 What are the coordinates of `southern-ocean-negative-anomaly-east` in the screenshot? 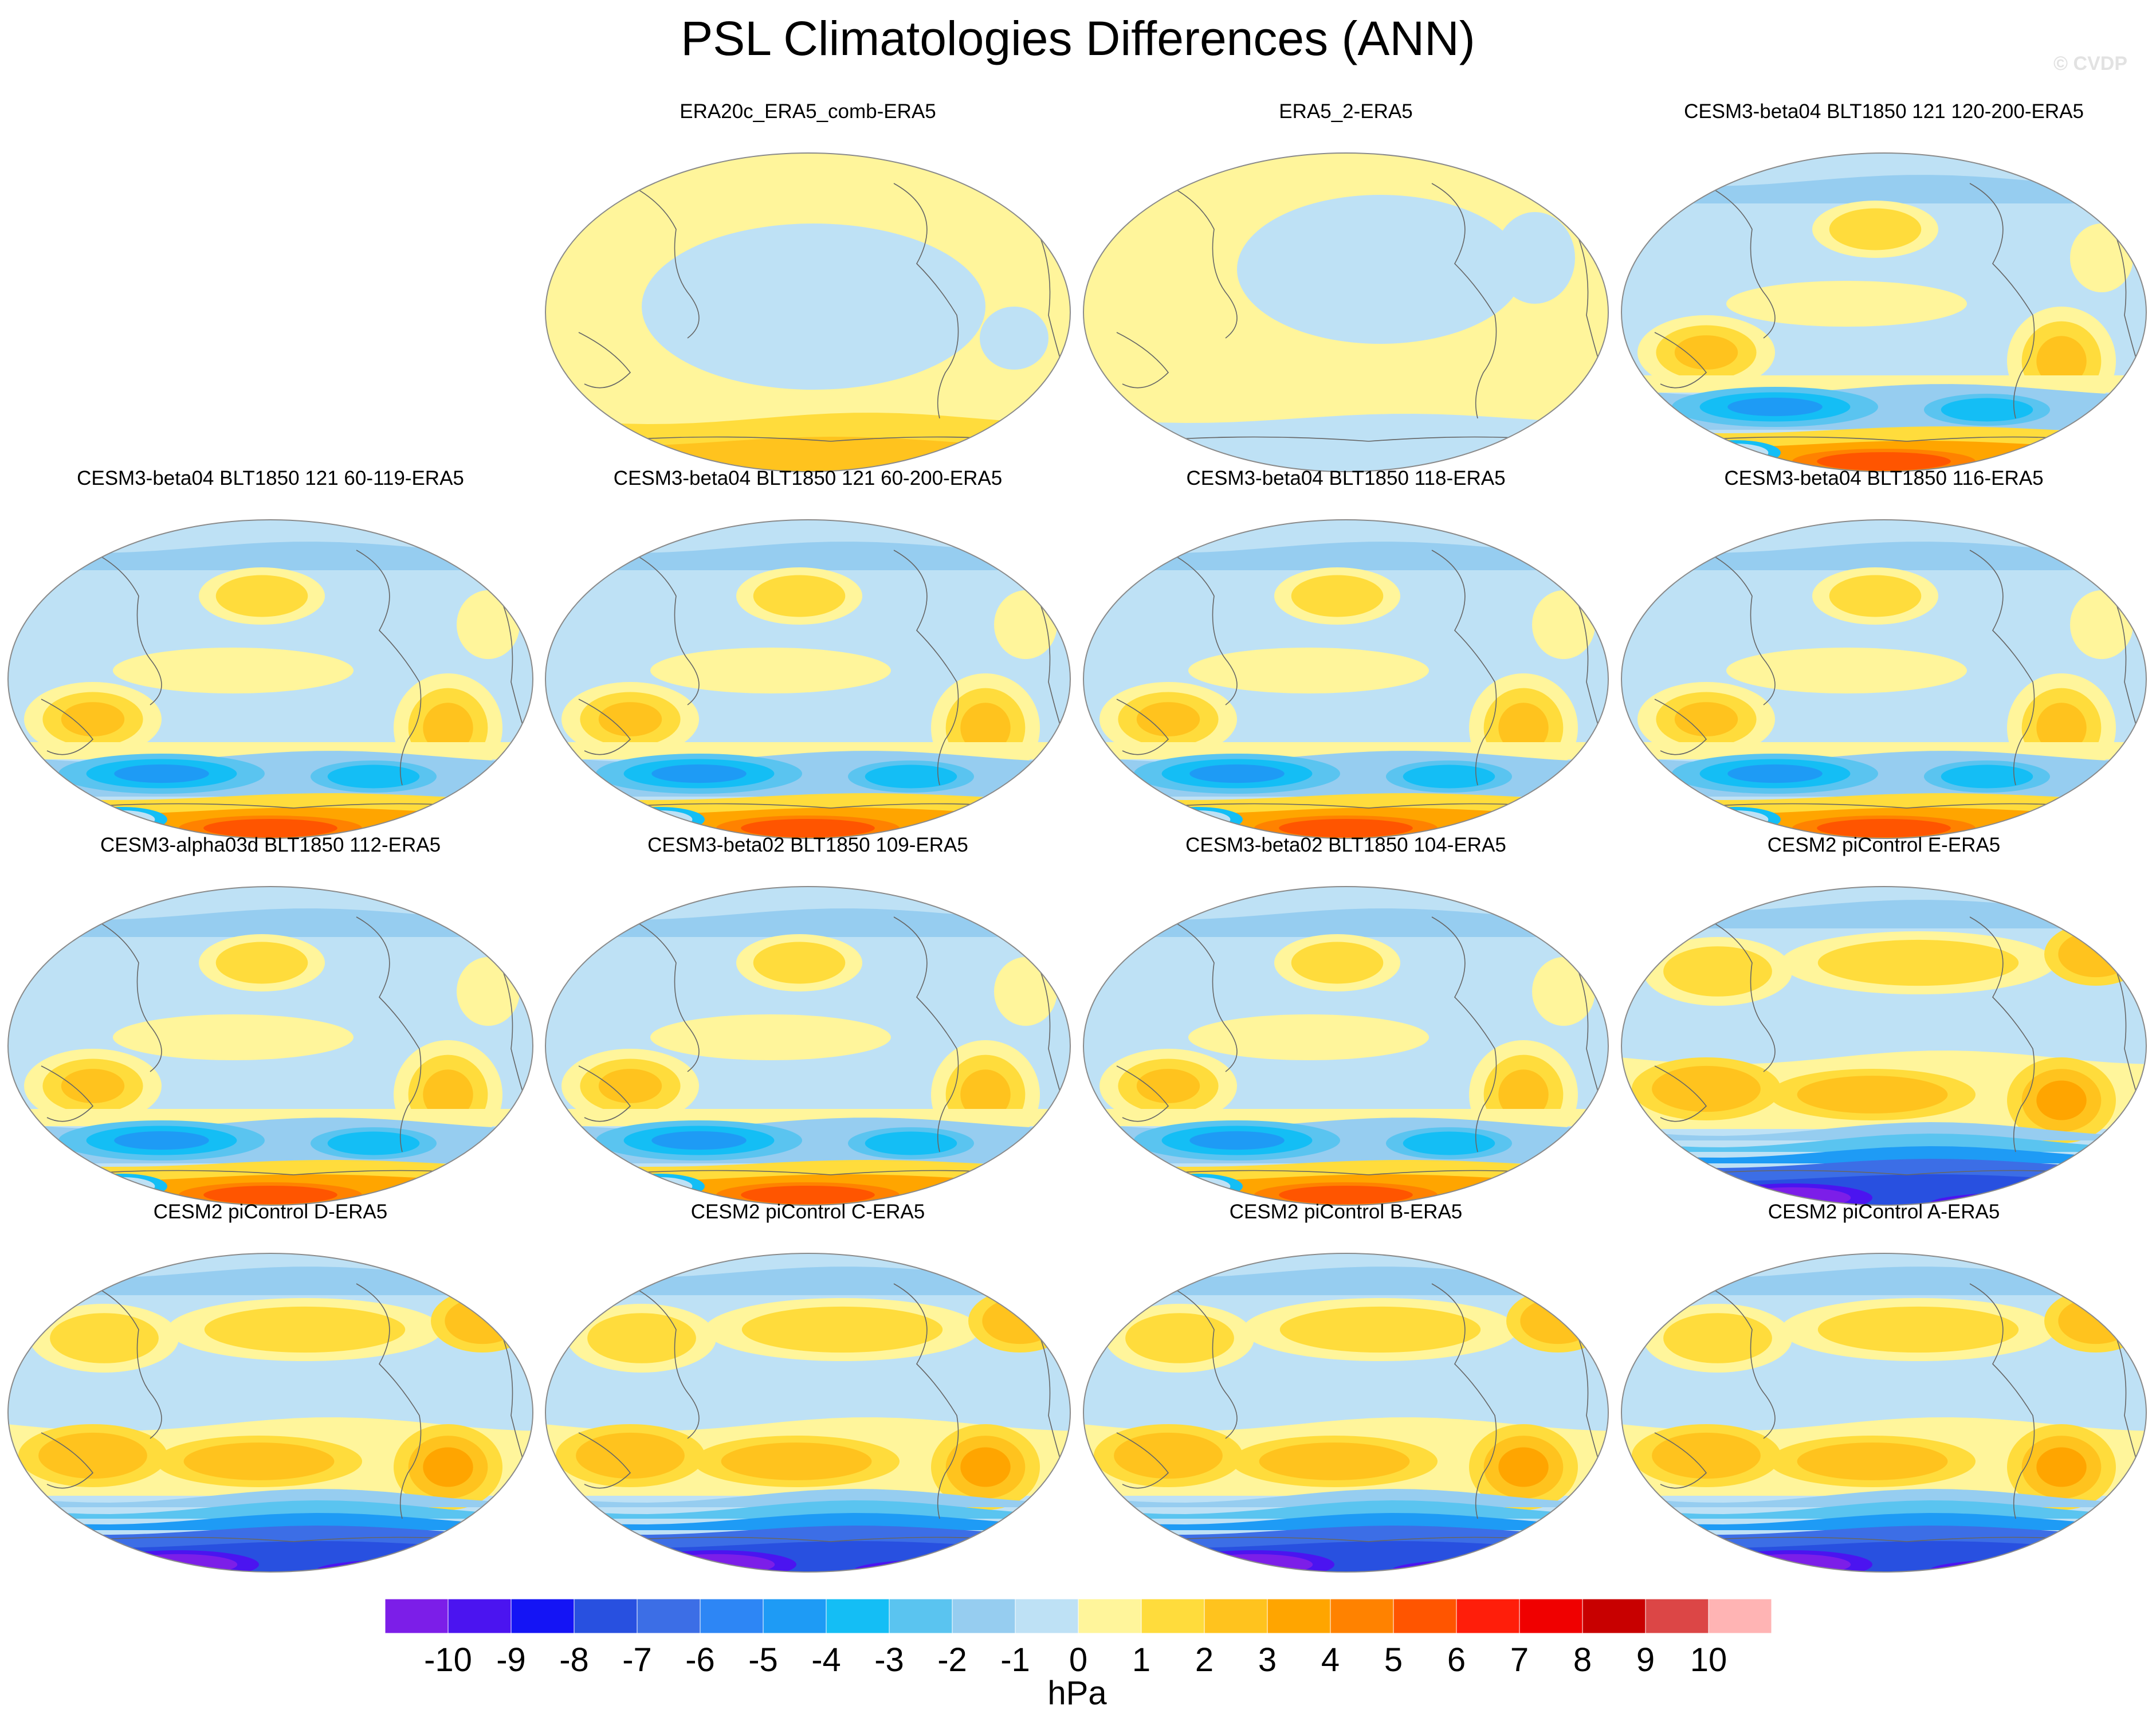 It's located at (1987, 777).